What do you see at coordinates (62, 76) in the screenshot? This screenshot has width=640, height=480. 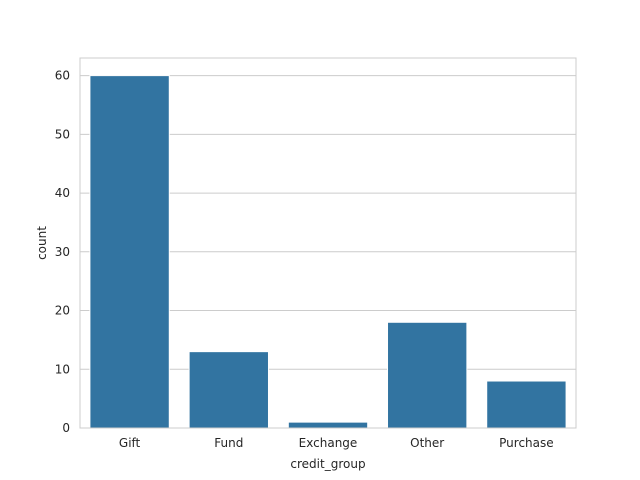 I see `y-tick-label-6: 60` at bounding box center [62, 76].